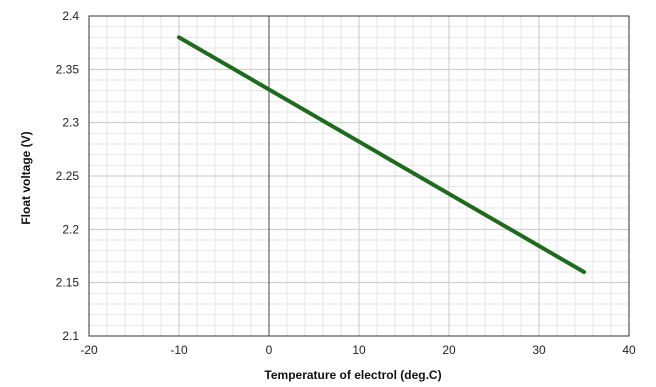 This screenshot has width=656, height=387. I want to click on x-tick-labels: -20 -10 0 10 20 30 40, so click(358, 350).